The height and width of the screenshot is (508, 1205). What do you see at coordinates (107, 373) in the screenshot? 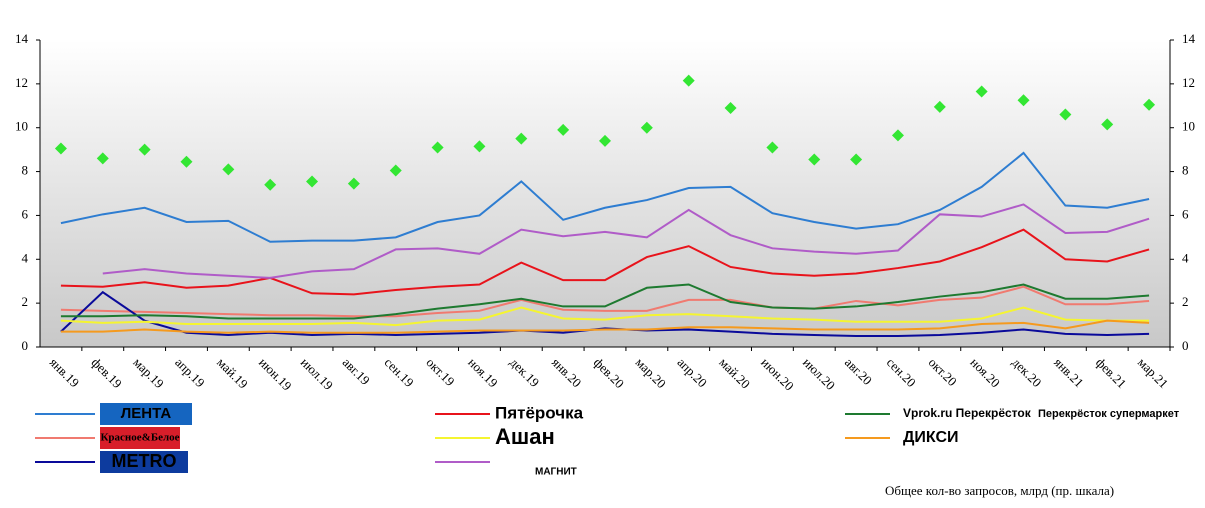
I see `x-tick-label: фев.19` at bounding box center [107, 373].